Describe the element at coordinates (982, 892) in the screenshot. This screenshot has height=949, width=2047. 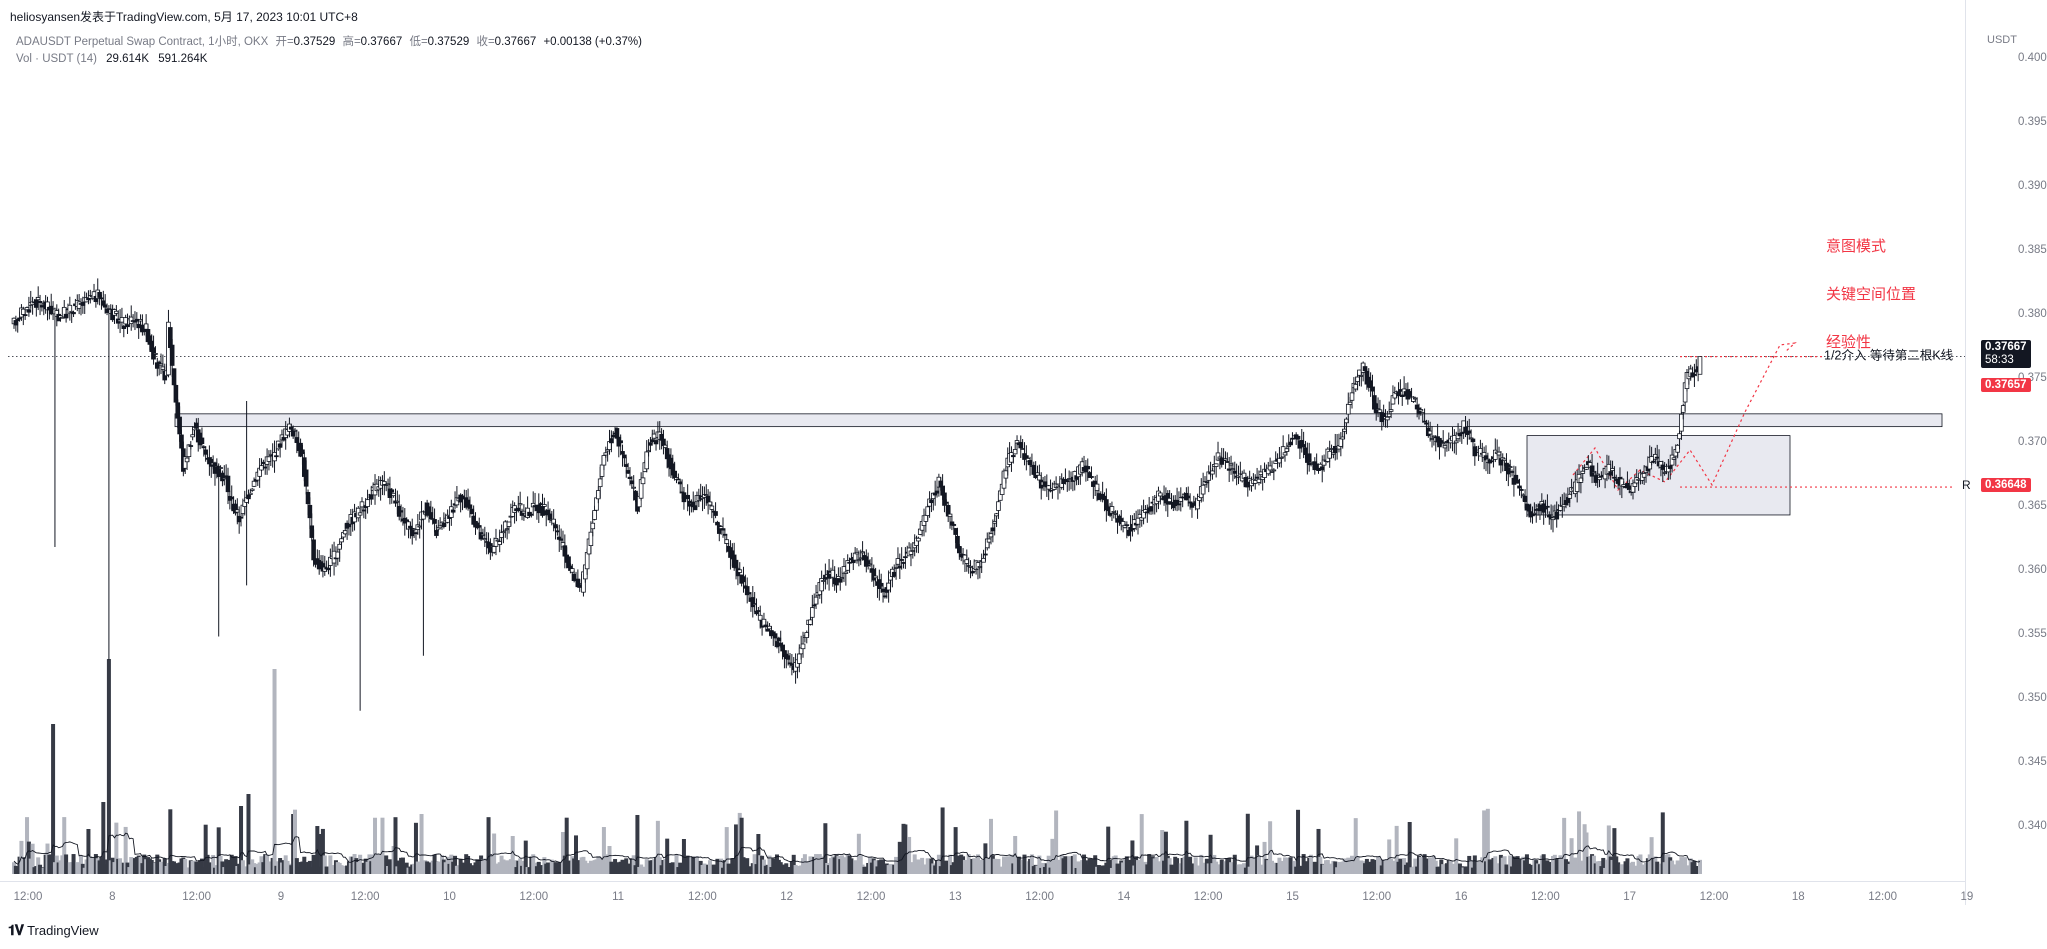
I see `time-axis` at that location.